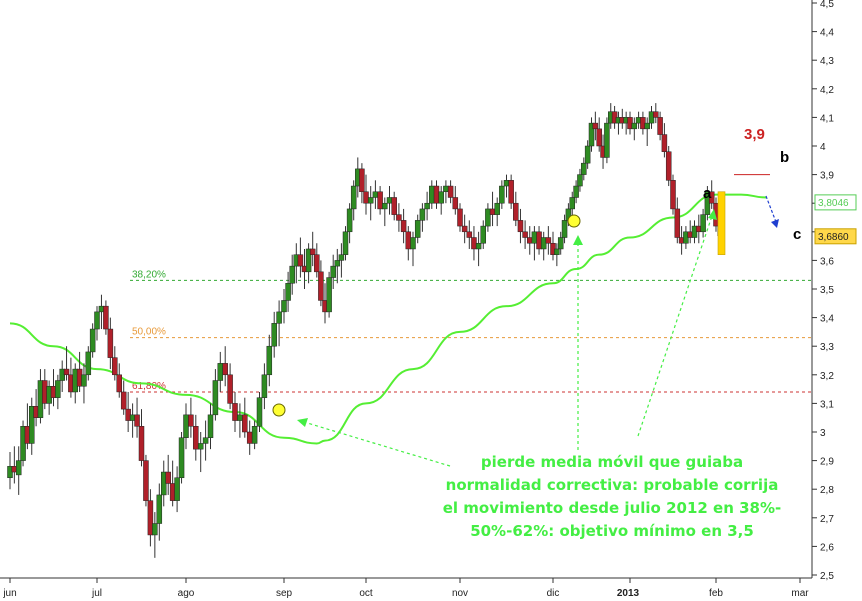 This screenshot has width=862, height=601. What do you see at coordinates (279, 410) in the screenshot?
I see `ma-touch-marker` at bounding box center [279, 410].